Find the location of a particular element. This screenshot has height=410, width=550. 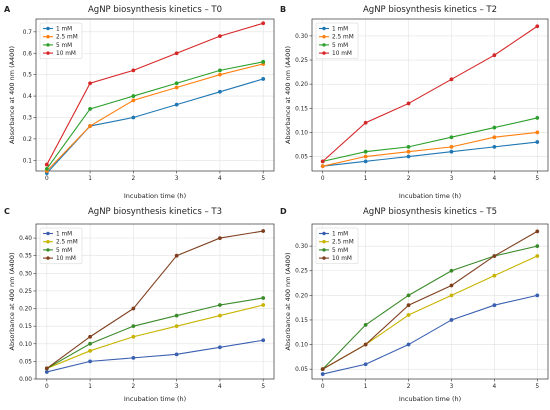

chart-title: AgNP biosynthesis kinetics – T5 is located at coordinates (430, 212).